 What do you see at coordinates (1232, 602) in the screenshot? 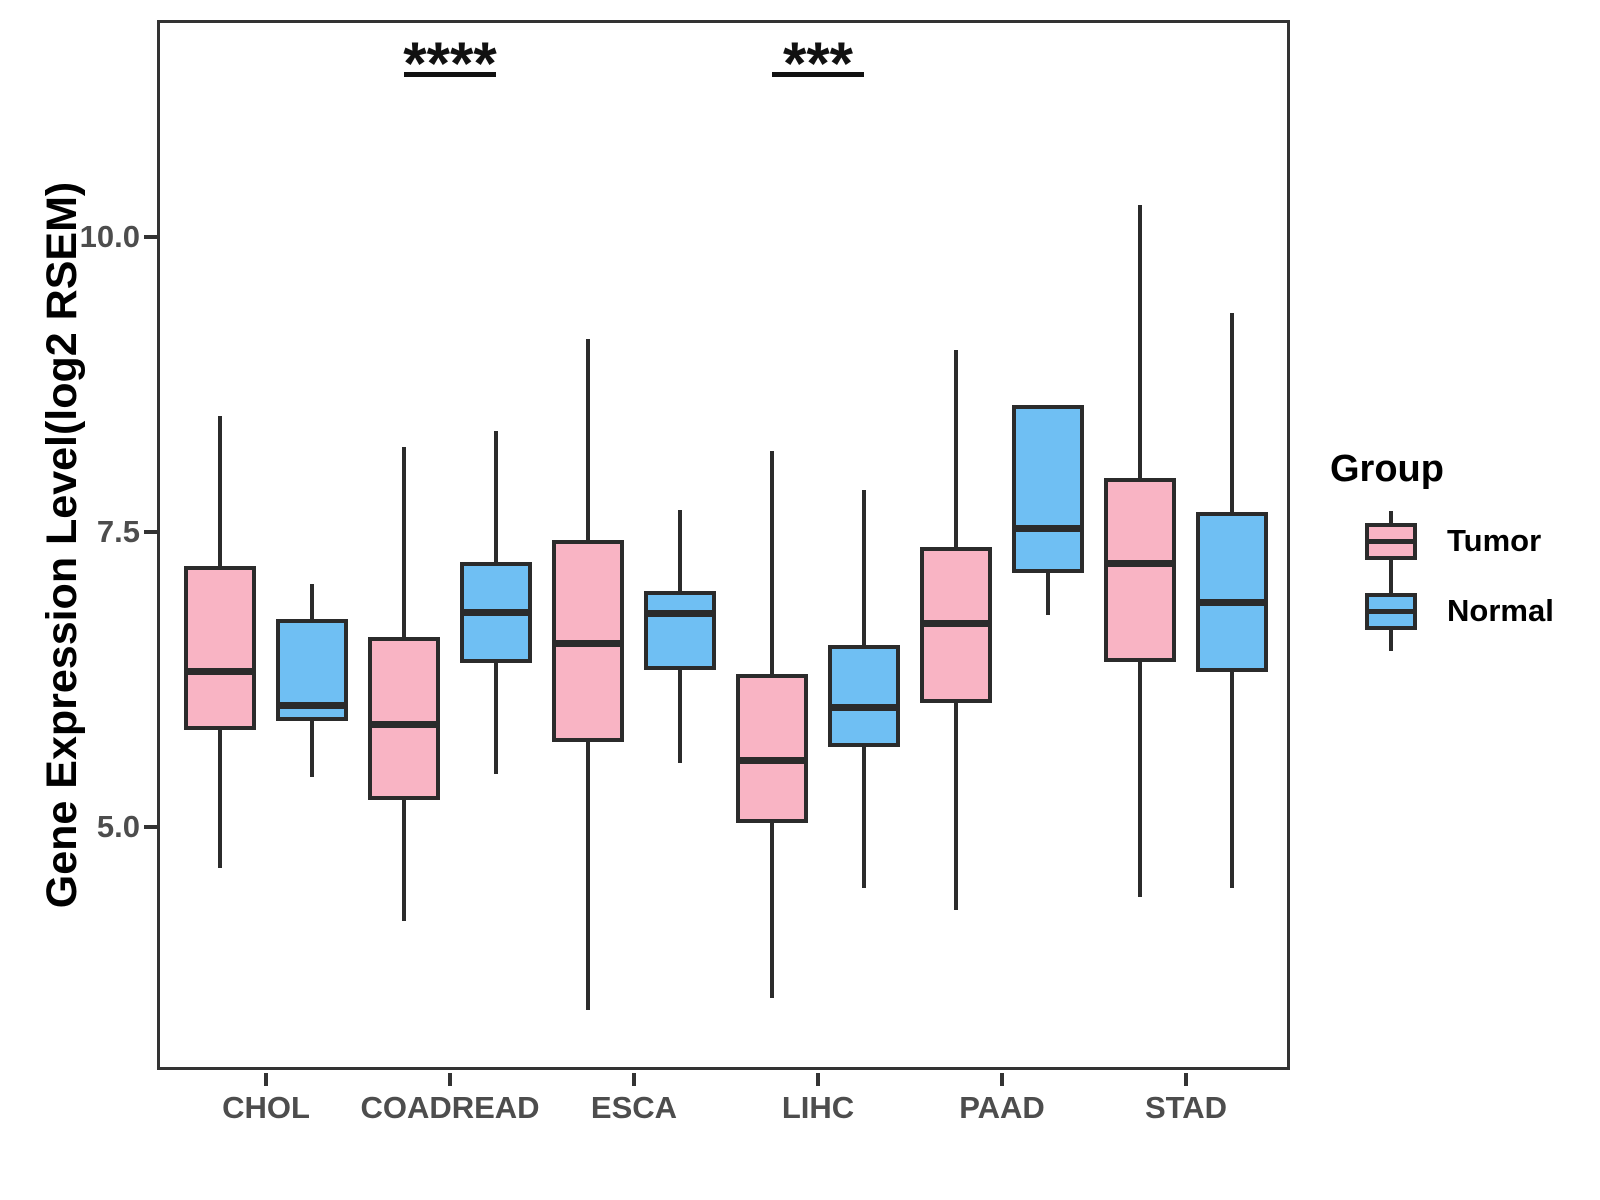
I see `median-STAD-Normal` at bounding box center [1232, 602].